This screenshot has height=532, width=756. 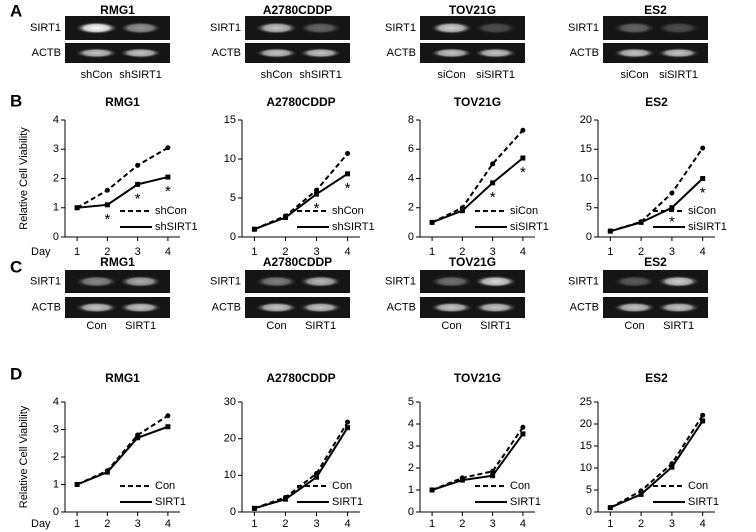 What do you see at coordinates (176, 227) in the screenshot?
I see `legend-label: shSIRT1` at bounding box center [176, 227].